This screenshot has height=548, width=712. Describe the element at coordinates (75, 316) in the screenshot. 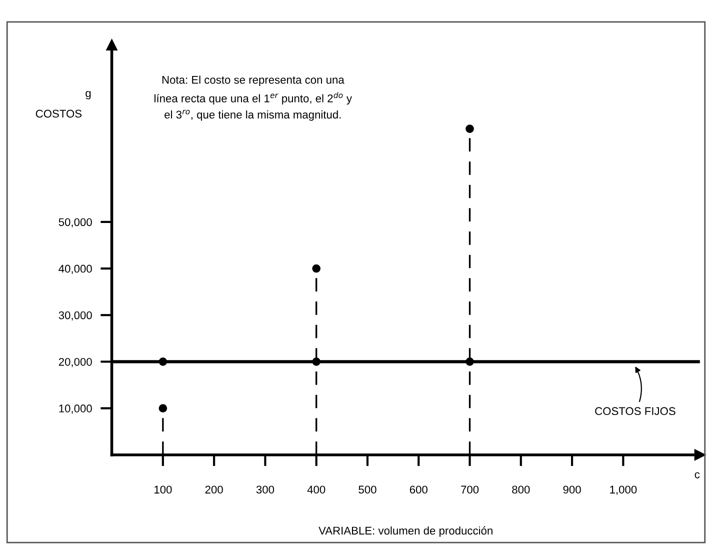

I see `y-tick-label: 30,000` at that location.